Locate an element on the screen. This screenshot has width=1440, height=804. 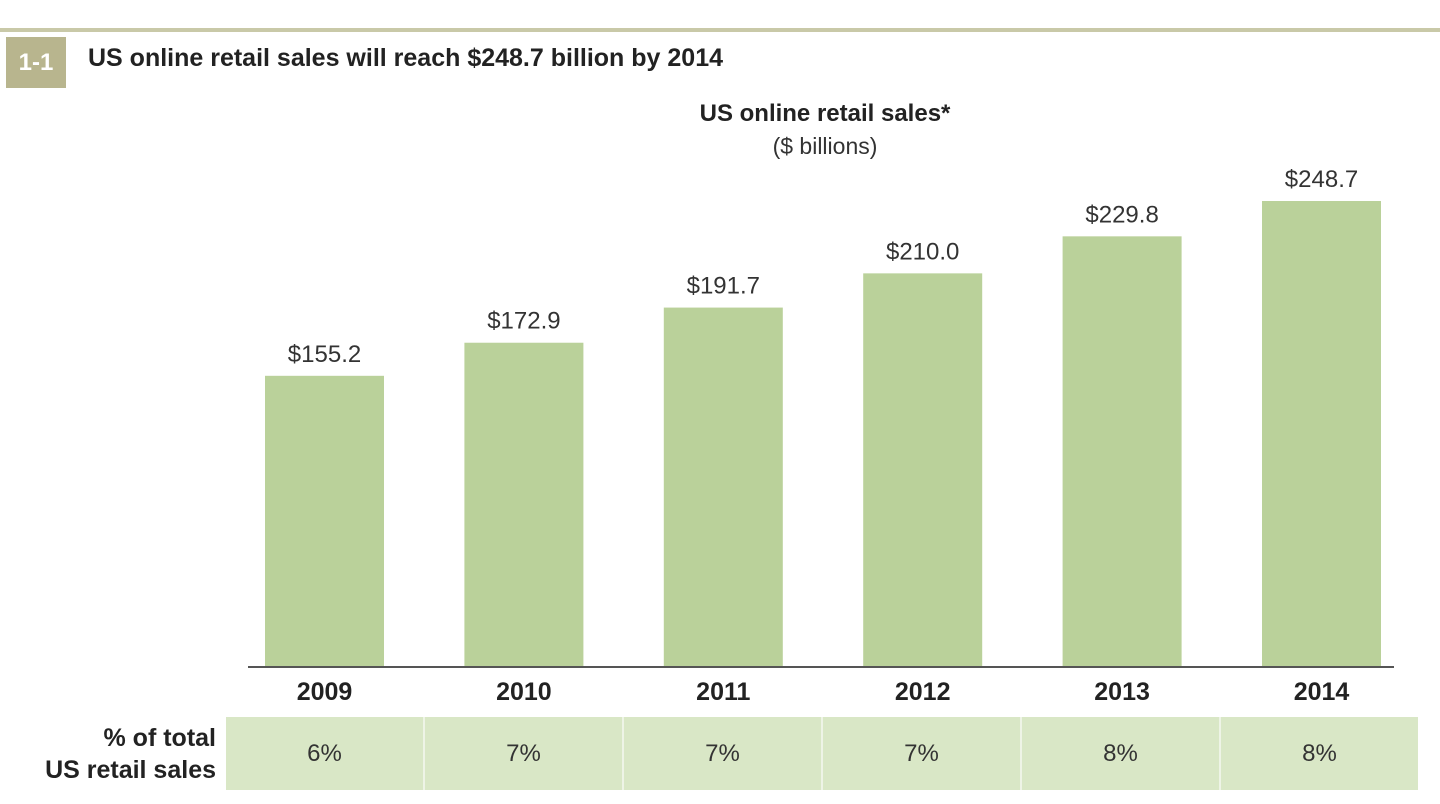
bar-2010 is located at coordinates (524, 504).